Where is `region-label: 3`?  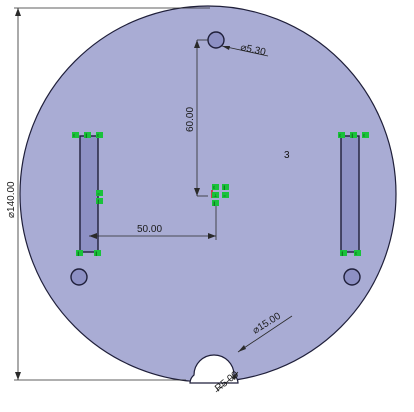 region-label: 3 is located at coordinates (287, 155).